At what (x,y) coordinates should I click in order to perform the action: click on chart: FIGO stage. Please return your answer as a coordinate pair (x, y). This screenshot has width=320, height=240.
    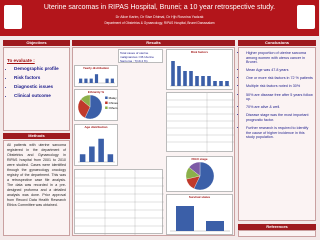
    Looking at the image, I should click on (199, 174).